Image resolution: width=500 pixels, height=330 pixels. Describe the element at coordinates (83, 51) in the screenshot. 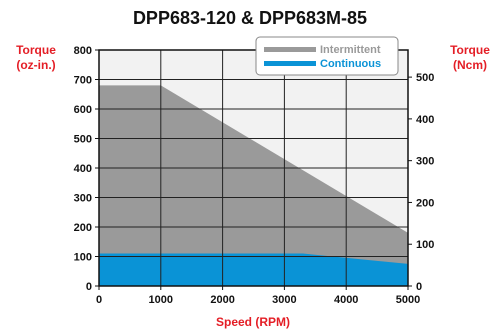

I see `y-tick-label: 800` at that location.